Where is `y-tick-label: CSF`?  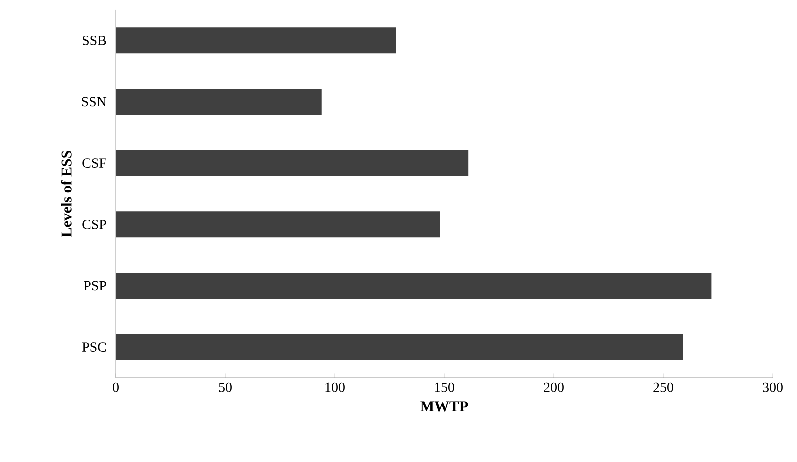 y-tick-label: CSF is located at coordinates (94, 163).